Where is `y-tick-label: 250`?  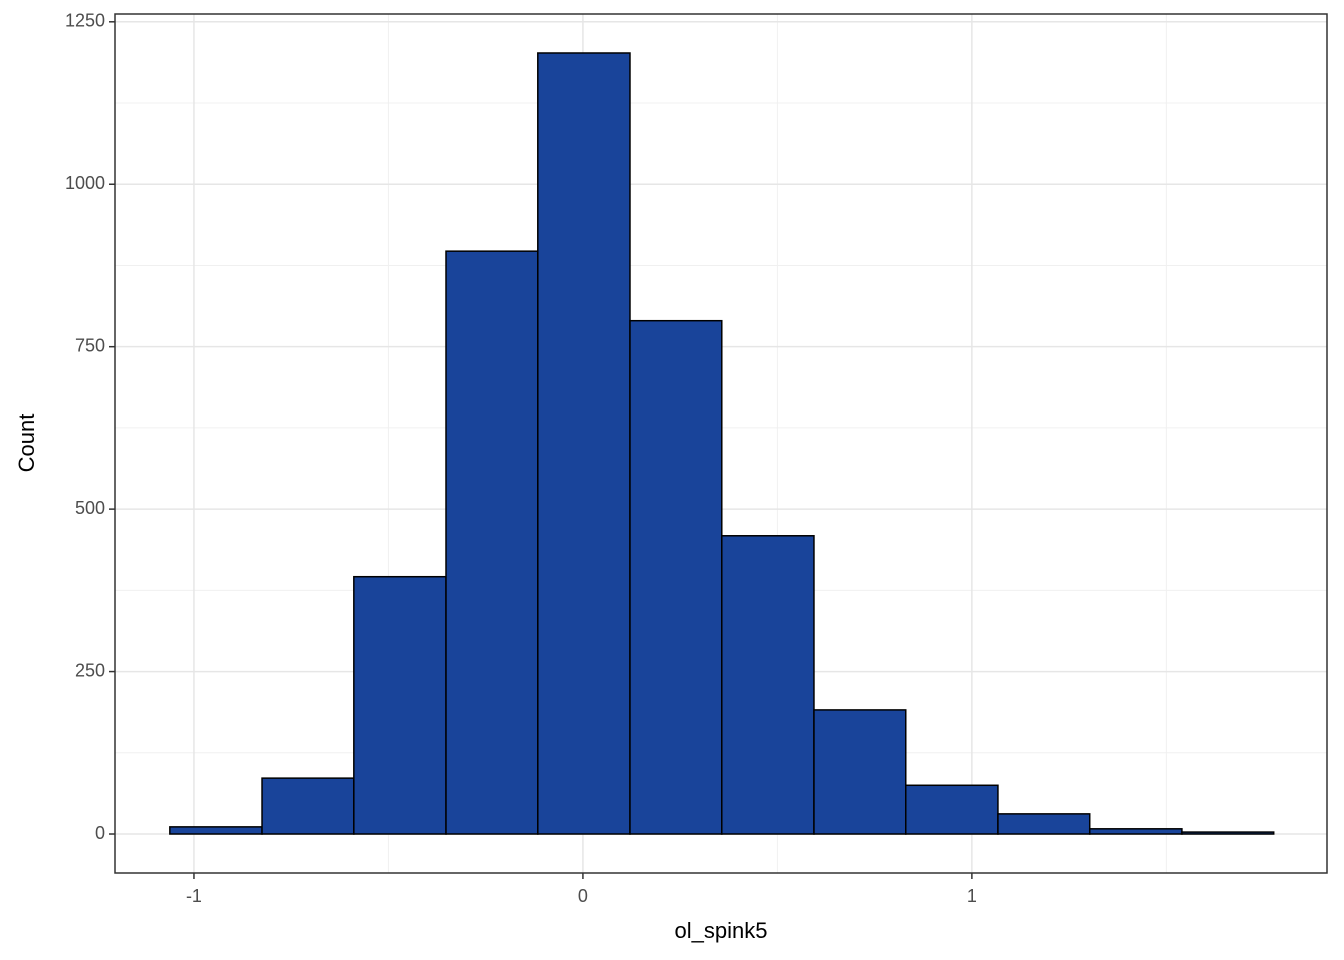 y-tick-label: 250 is located at coordinates (90, 670).